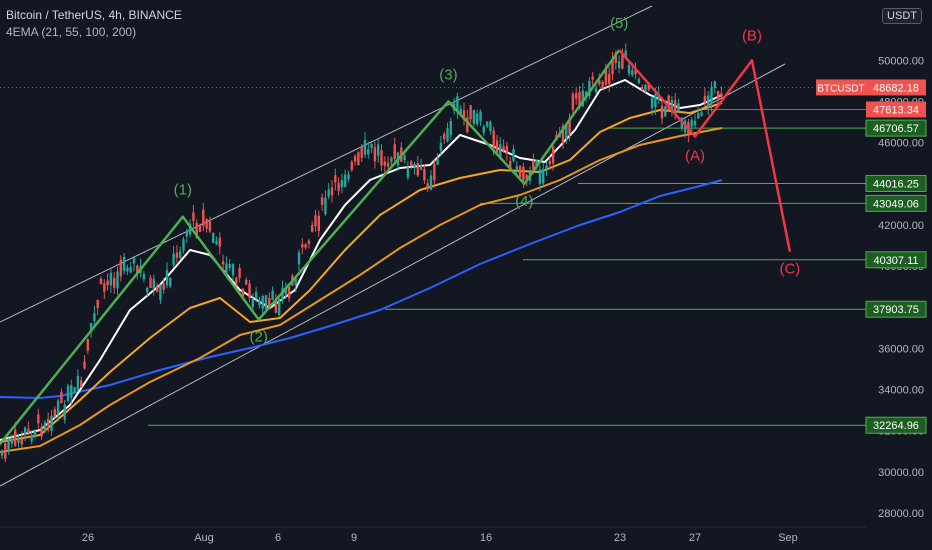  What do you see at coordinates (896, 87) in the screenshot?
I see `current-price-tag` at bounding box center [896, 87].